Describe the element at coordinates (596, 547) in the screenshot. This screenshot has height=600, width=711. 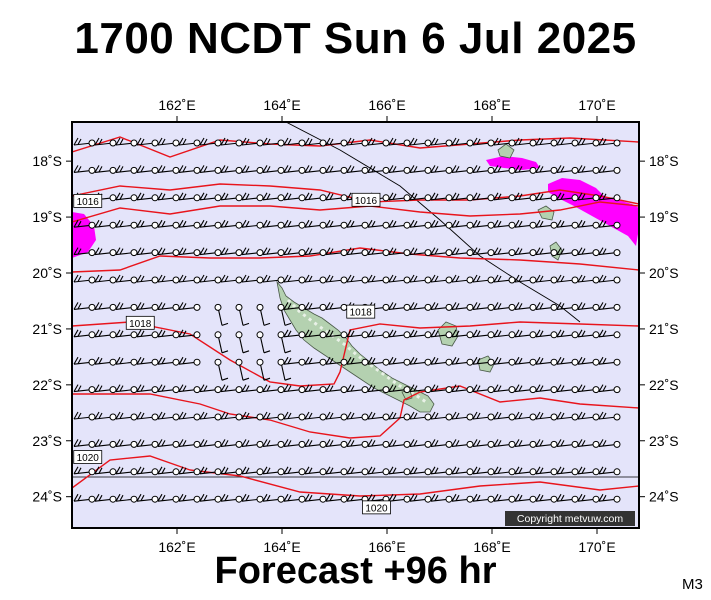
I see `lon-tick-bottom: 170˚E` at that location.